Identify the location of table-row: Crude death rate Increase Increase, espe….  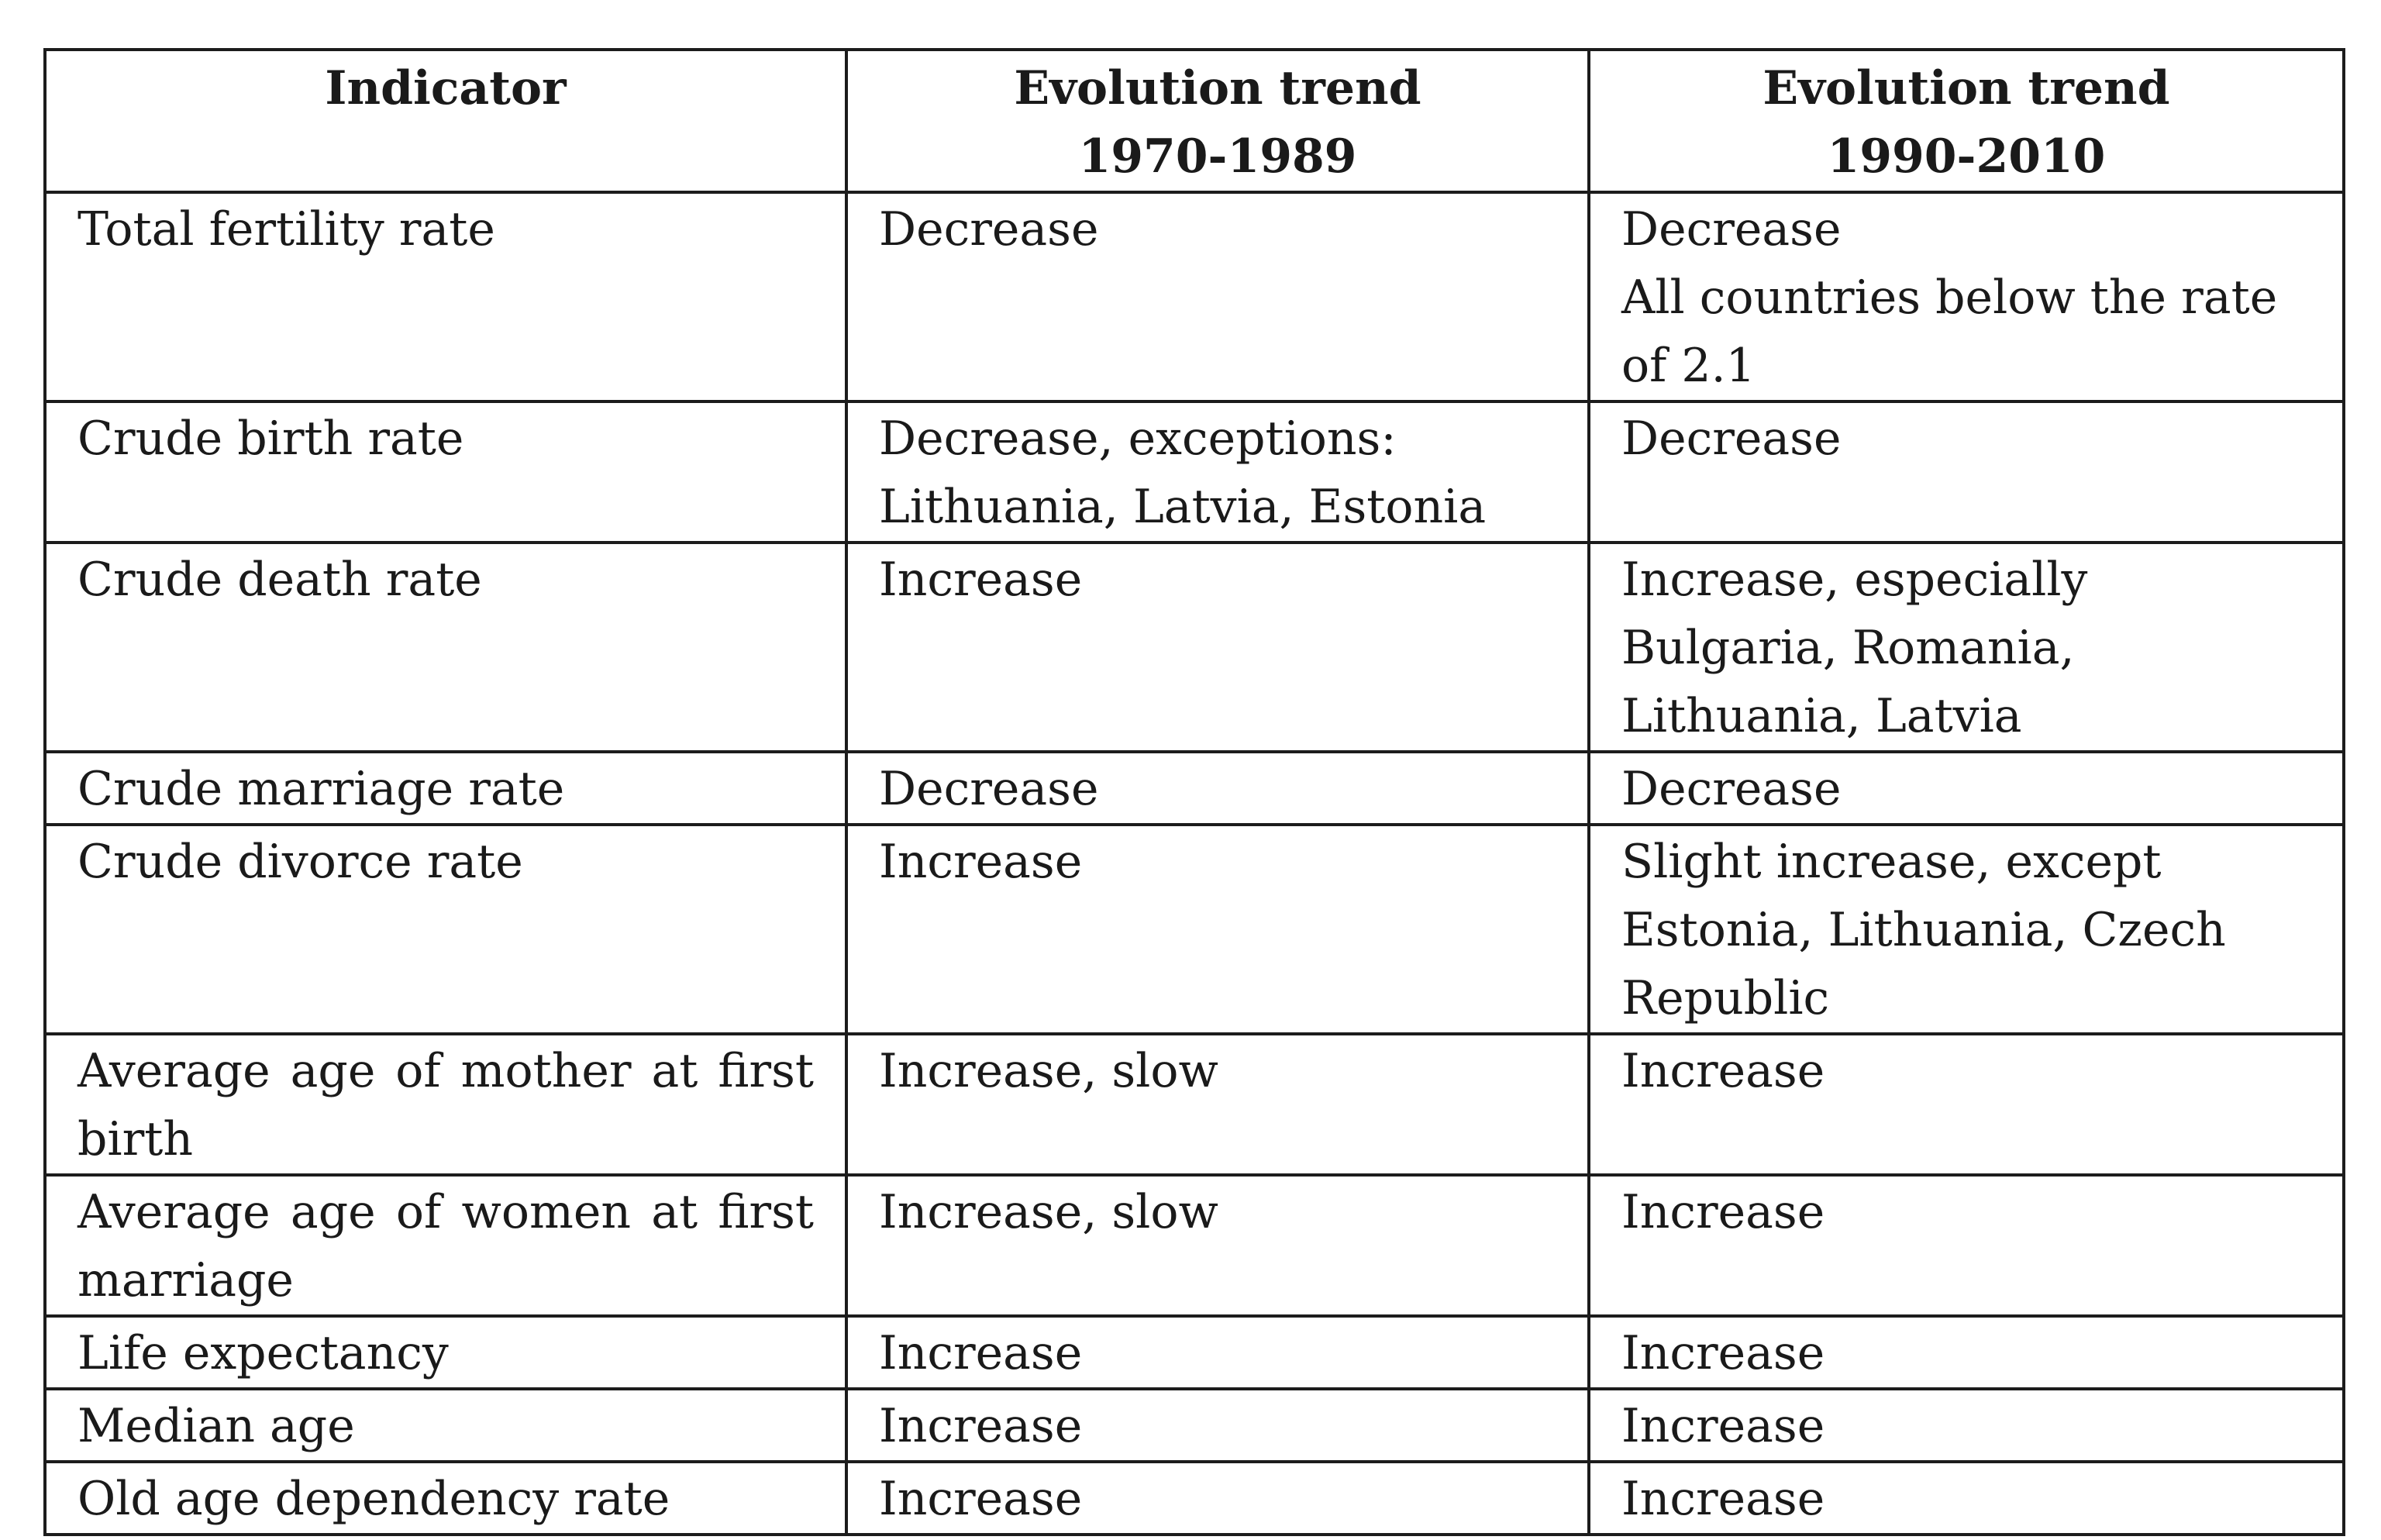
(1194, 647).